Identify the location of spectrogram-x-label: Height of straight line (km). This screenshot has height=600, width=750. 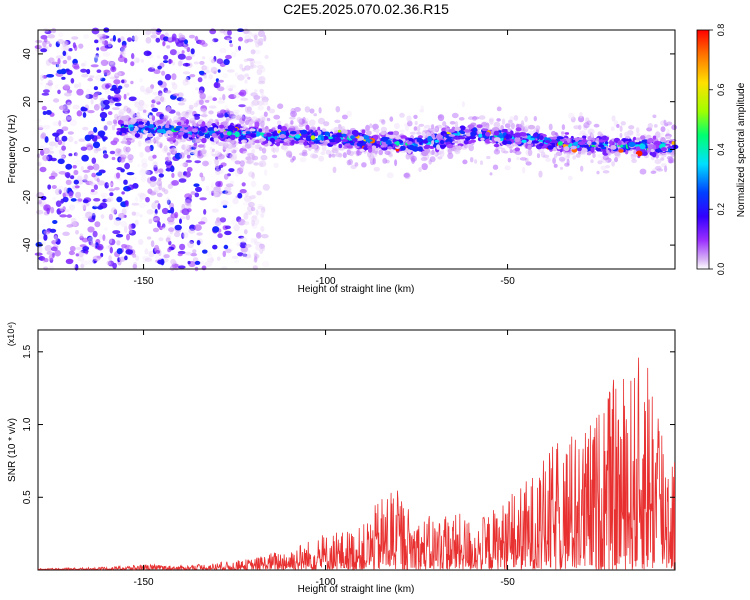
(356, 289).